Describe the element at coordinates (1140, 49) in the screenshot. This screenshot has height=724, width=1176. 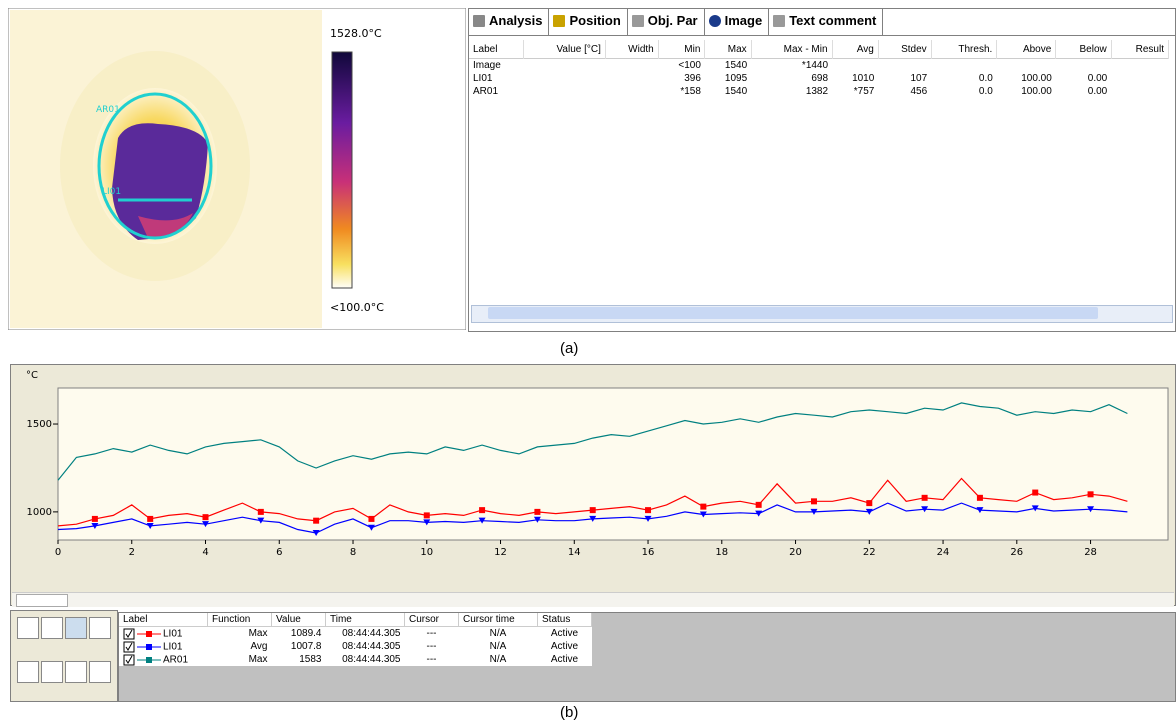
I see `column-header: Result` at that location.